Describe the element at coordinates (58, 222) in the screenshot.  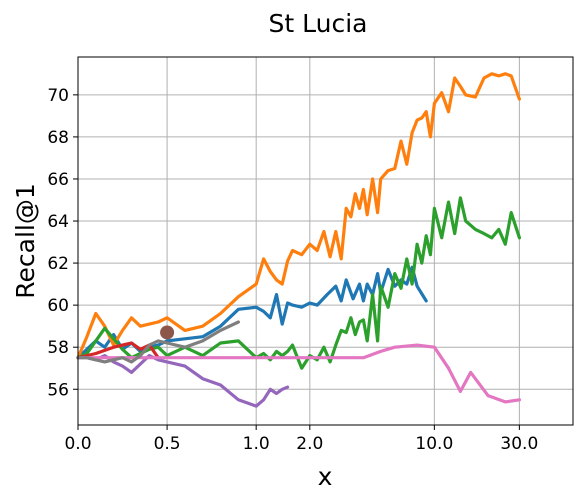
I see `y-tick-label: 64` at that location.